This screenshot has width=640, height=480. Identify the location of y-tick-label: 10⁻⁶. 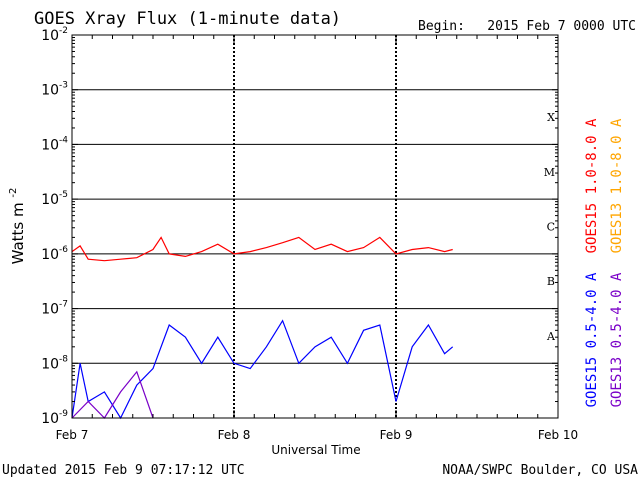
(54, 254).